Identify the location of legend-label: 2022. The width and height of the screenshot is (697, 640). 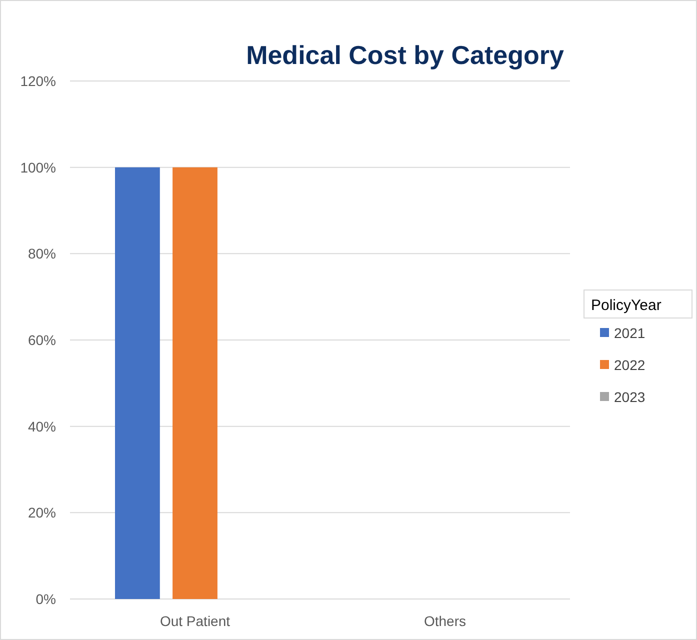
(630, 365).